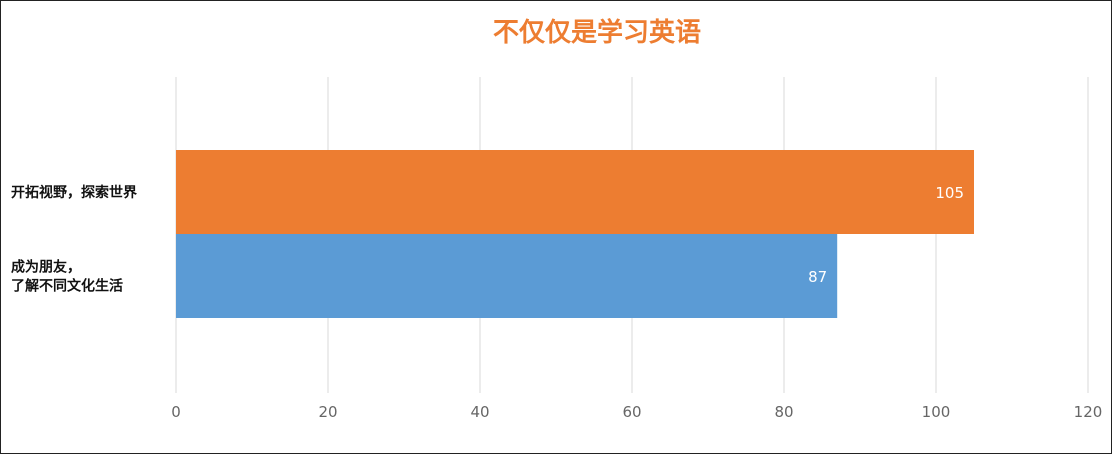 The image size is (1112, 455). I want to click on x-tick-label: 20, so click(327, 412).